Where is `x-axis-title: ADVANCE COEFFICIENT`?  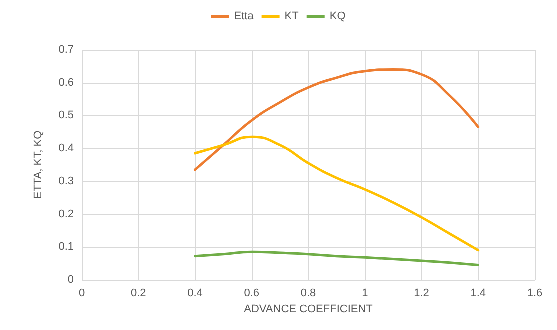
x-axis-title: ADVANCE COEFFICIENT is located at coordinates (309, 309).